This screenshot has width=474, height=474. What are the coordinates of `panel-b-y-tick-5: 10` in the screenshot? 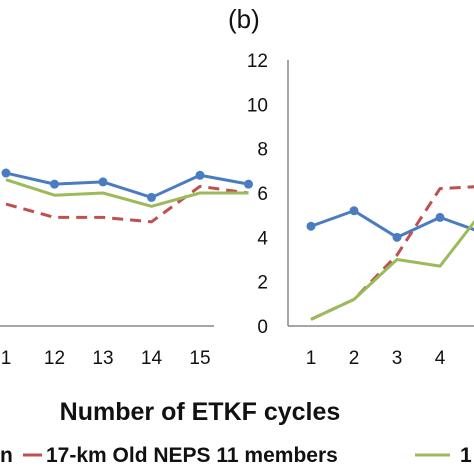 It's located at (257, 105).